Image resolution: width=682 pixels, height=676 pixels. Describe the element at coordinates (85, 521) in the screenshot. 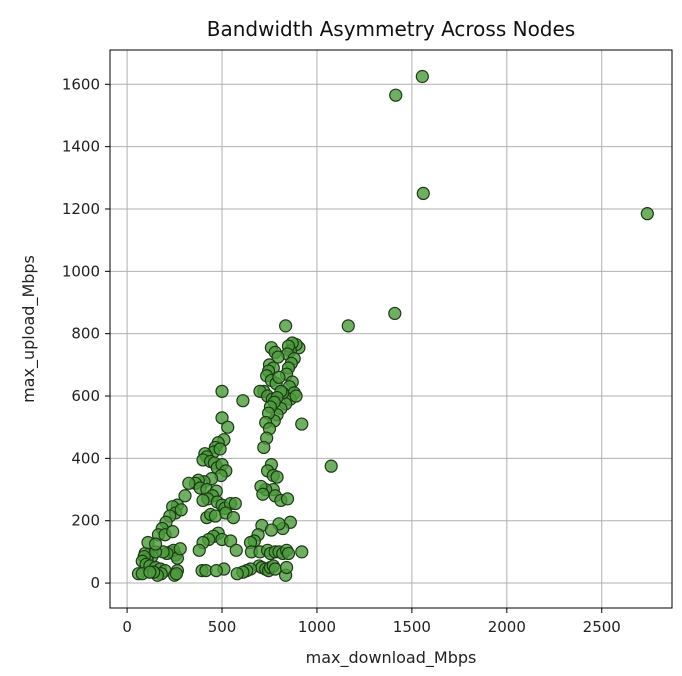

I see `y-tick-label: 200` at that location.